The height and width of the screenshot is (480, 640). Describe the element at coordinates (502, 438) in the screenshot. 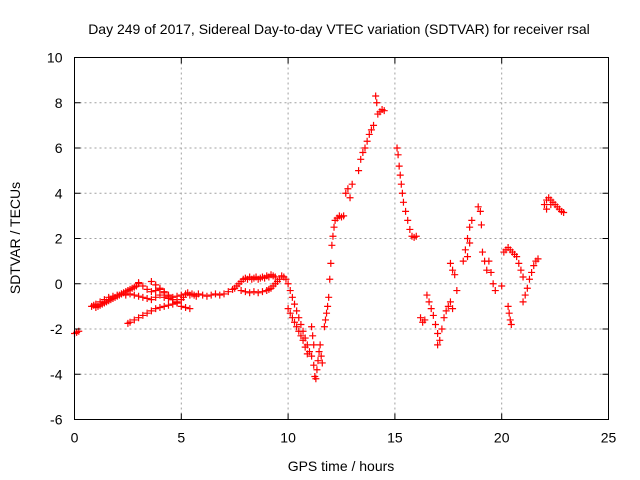

I see `x-tick-label: 20` at that location.